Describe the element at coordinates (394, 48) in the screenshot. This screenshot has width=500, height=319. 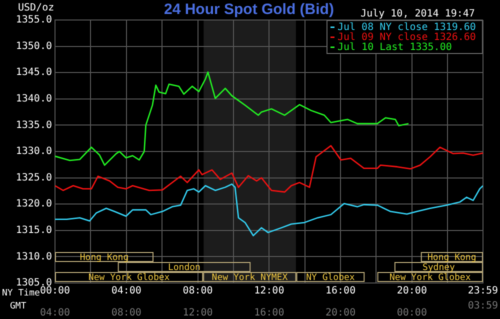
I see `legend-label: Jul 10 Last 1335.00` at that location.